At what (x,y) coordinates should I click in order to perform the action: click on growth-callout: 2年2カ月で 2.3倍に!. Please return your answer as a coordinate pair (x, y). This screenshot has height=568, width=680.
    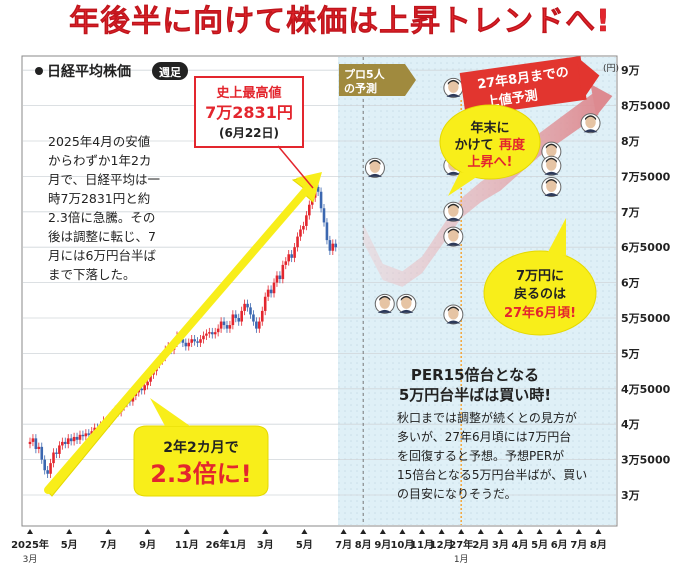
    Looking at the image, I should click on (201, 447).